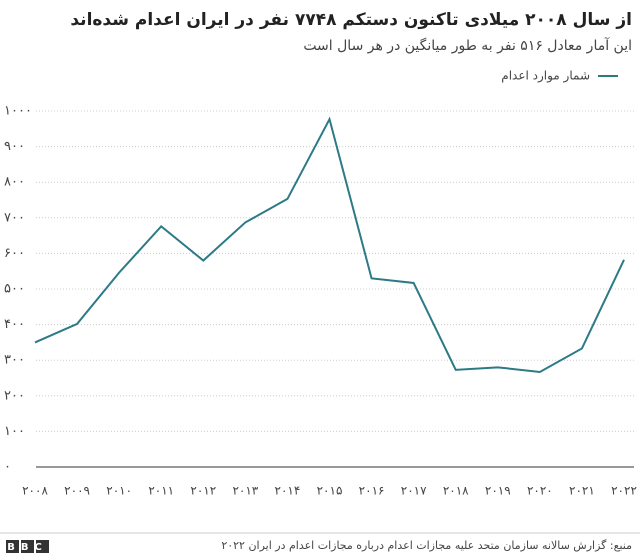 The width and height of the screenshot is (640, 556). Describe the element at coordinates (14, 324) in the screenshot. I see `y-tick-label: ۴۰۰` at that location.